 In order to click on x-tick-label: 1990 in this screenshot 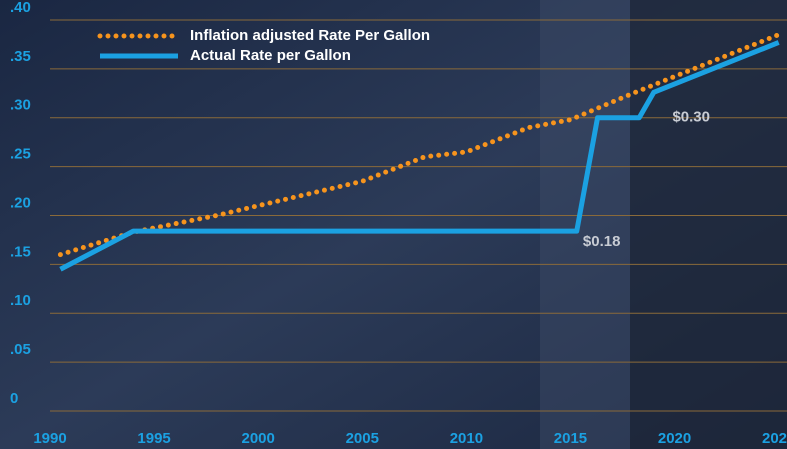, I will do `click(49, 438)`.